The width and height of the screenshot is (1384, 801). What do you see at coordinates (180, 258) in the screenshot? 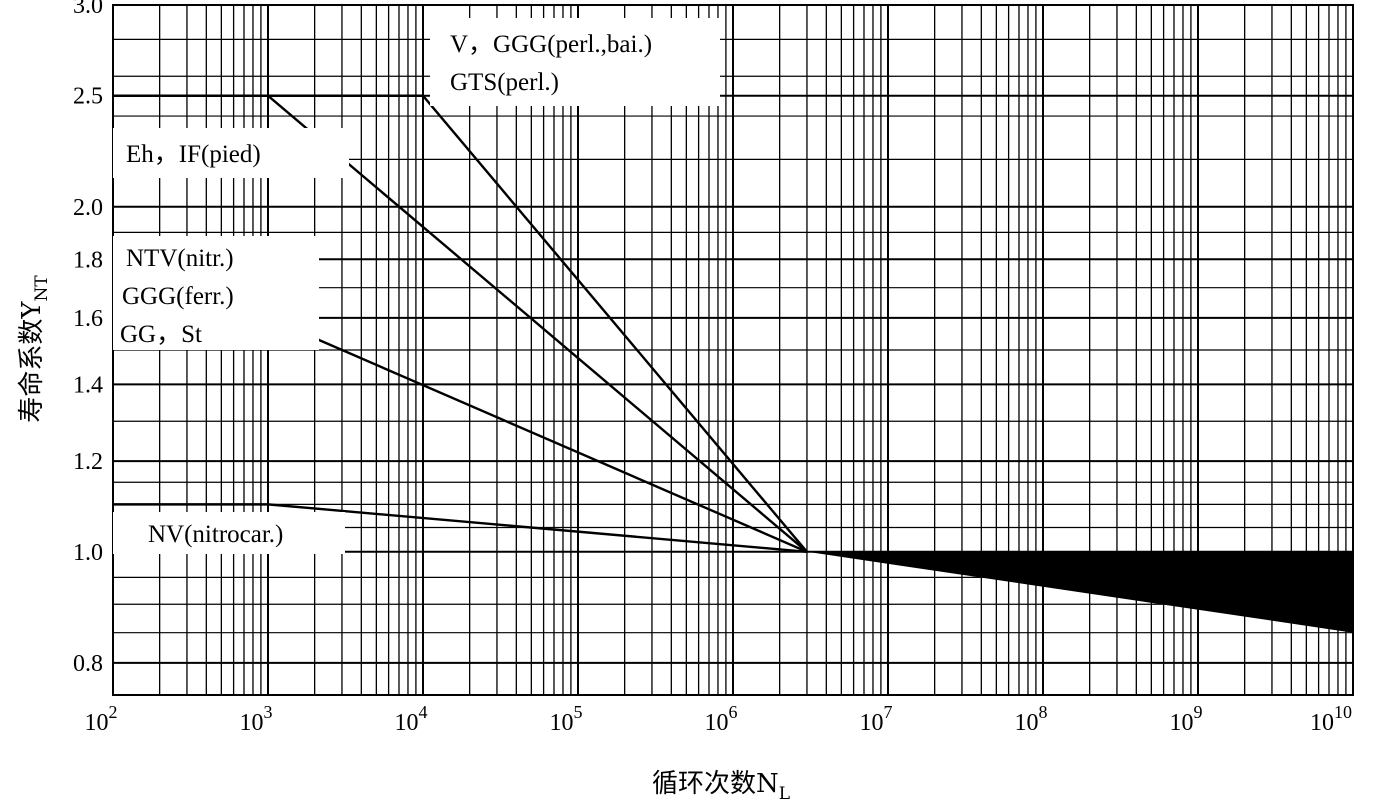
I see `curve-label-ntv: NTV(nitr.)` at bounding box center [180, 258].